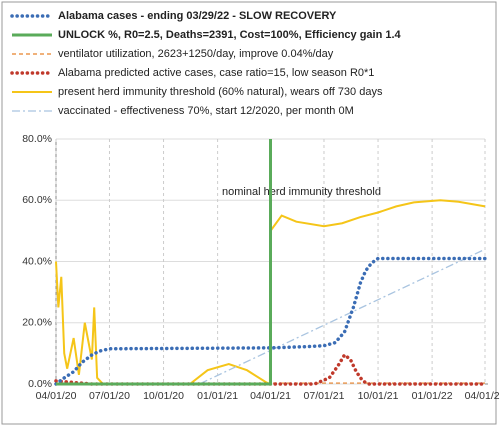 This screenshot has height=433, width=502. What do you see at coordinates (270, 369) in the screenshot?
I see `series-line` at bounding box center [270, 369].